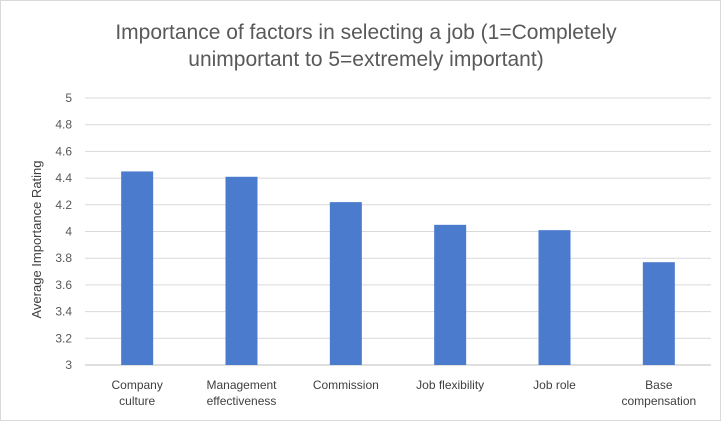 The width and height of the screenshot is (721, 421). What do you see at coordinates (136, 385) in the screenshot?
I see `x-tick-label: Company` at bounding box center [136, 385].